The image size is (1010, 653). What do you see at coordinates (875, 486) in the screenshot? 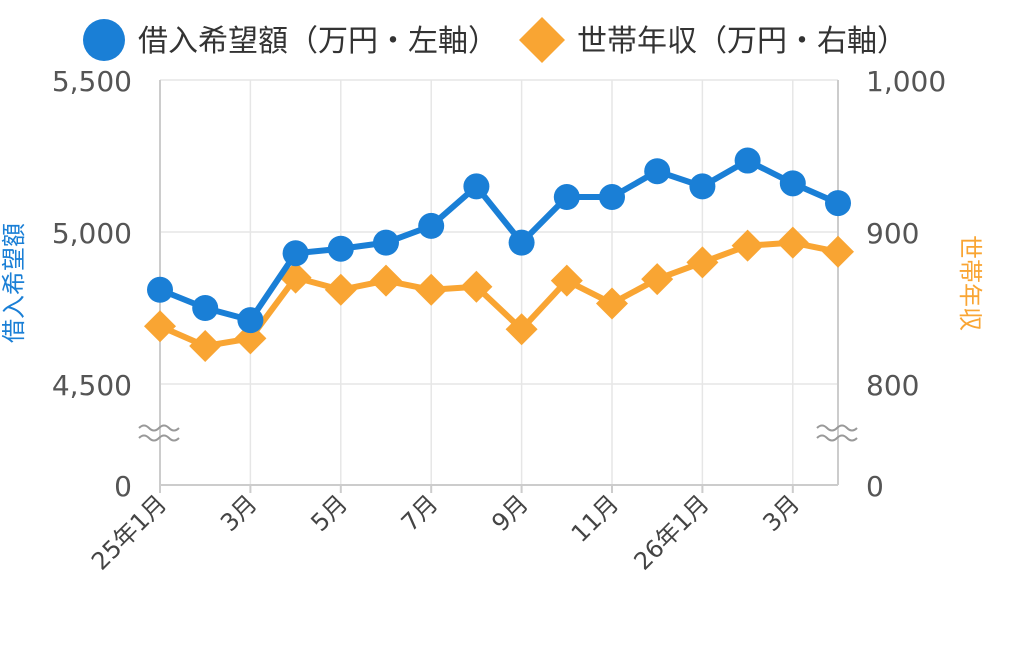
I see `right-tick-label: 0` at bounding box center [875, 486].